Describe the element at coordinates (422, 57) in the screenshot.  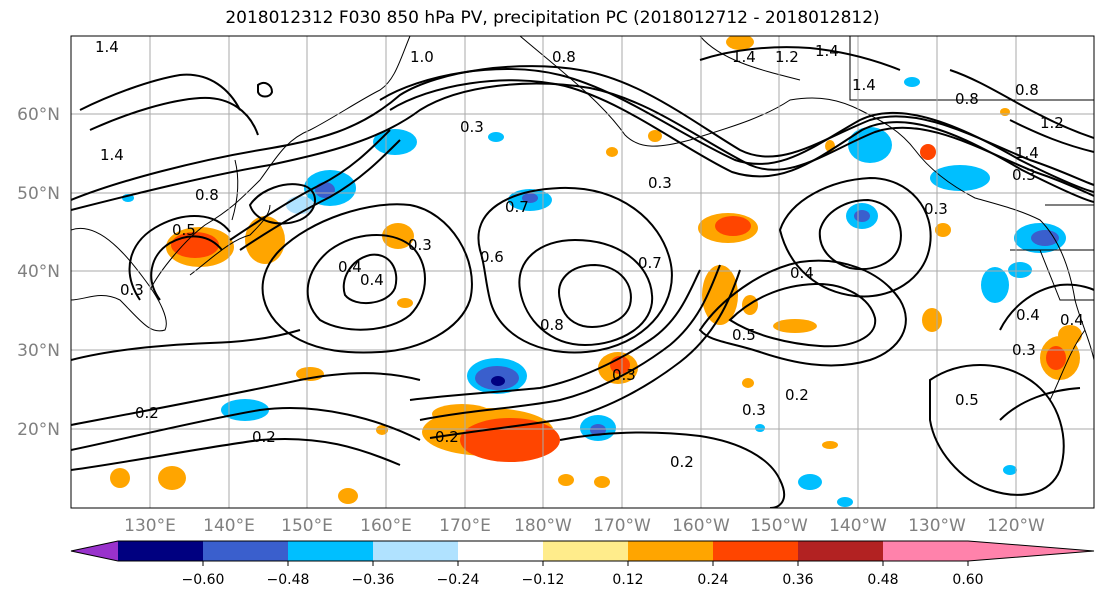
I see `contour-label: 1.0` at that location.